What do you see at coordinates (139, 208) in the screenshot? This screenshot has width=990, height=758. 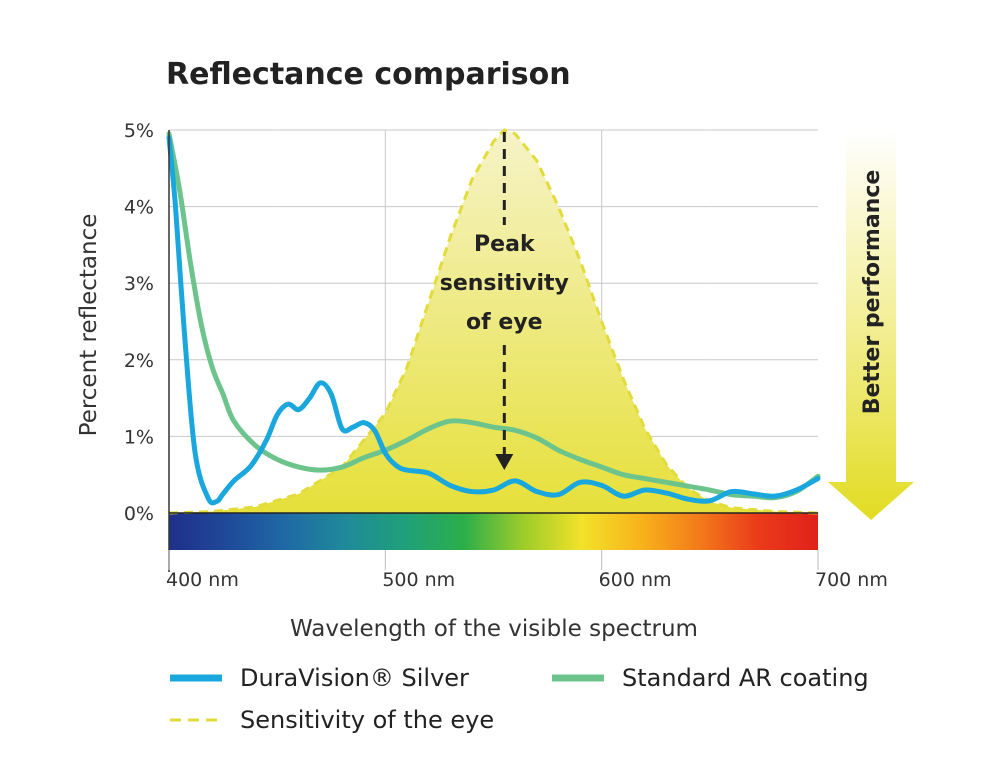 I see `y-tick-label: 4%` at bounding box center [139, 208].